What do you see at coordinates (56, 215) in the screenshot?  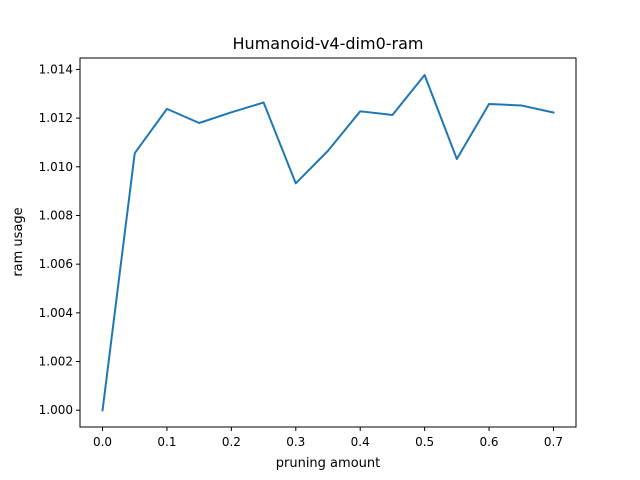 I see `y-tick-label: 1.008` at bounding box center [56, 215].